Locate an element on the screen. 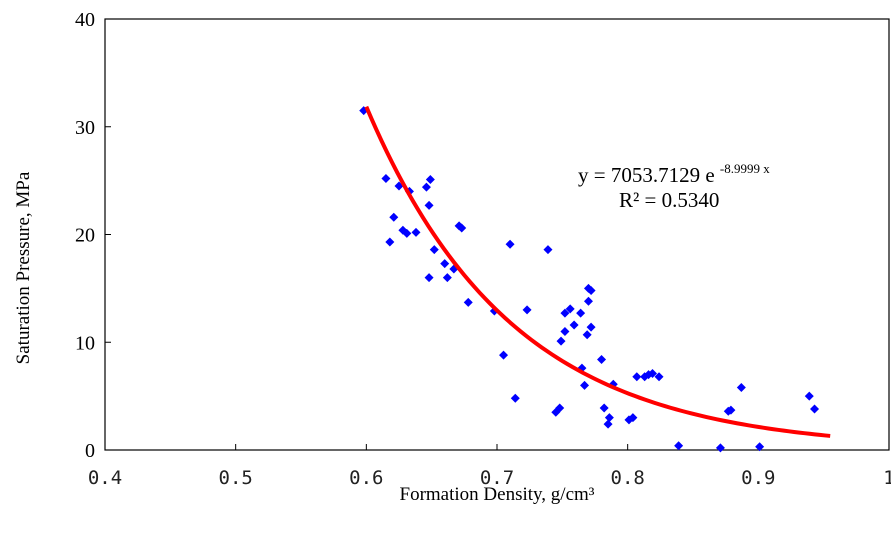 The height and width of the screenshot is (539, 891). y-tick-label: 30 is located at coordinates (85, 128).